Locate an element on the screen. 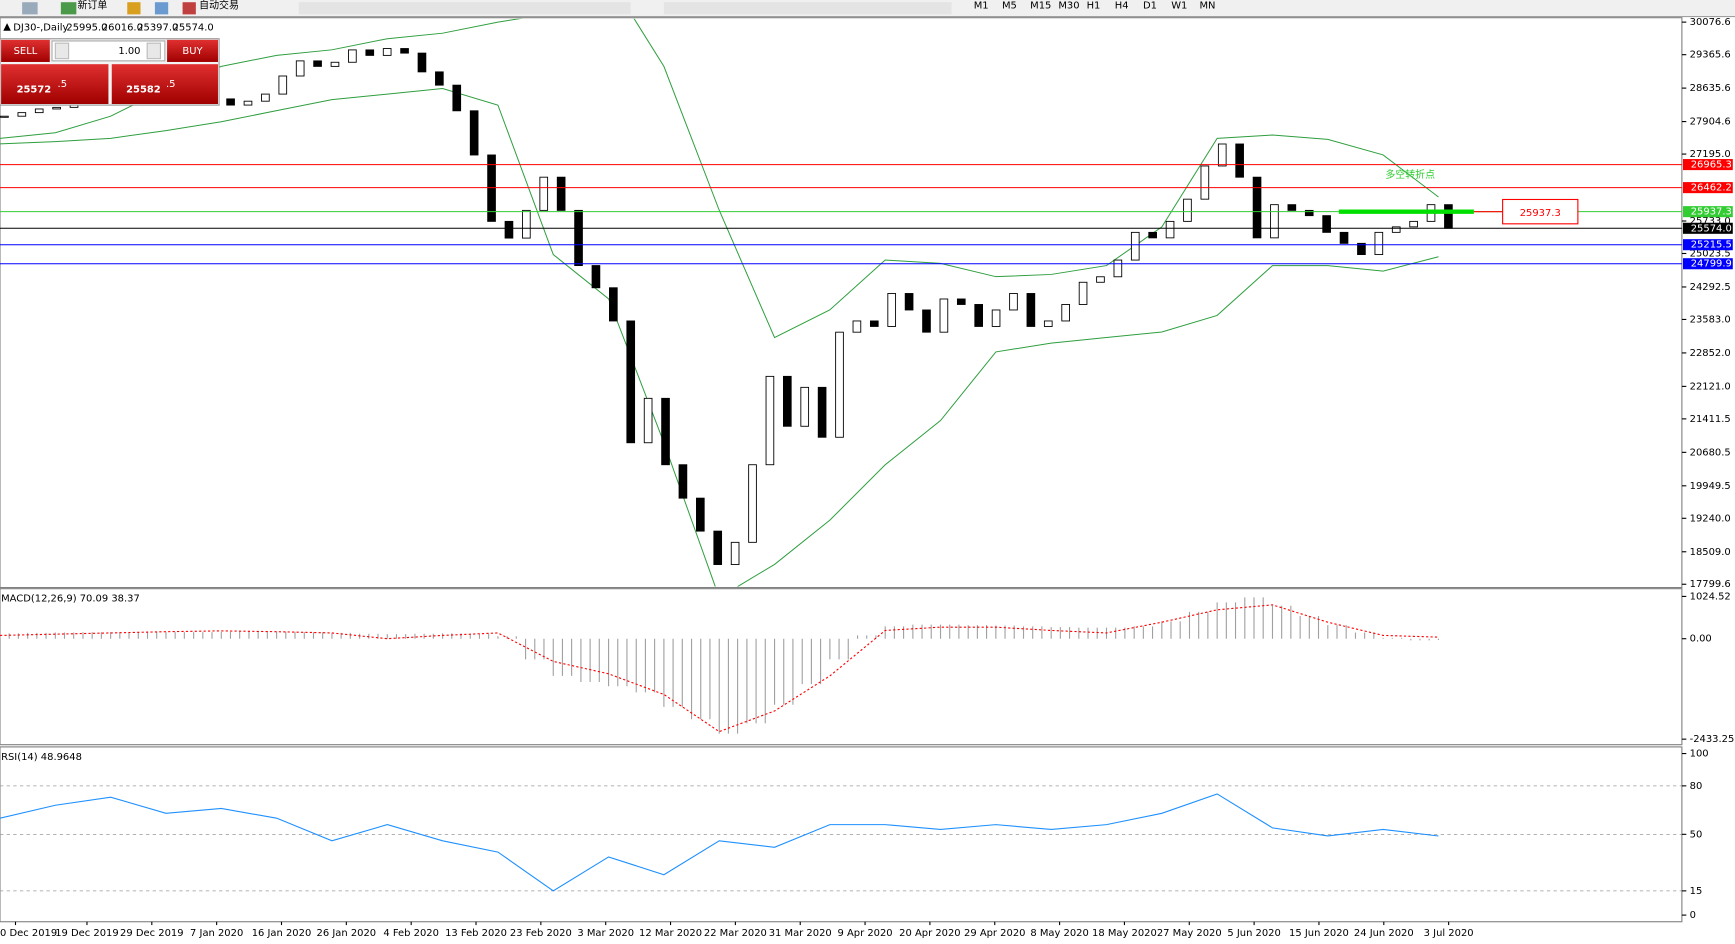 The image size is (1735, 944). x-tick-label: 22 Mar 2020 is located at coordinates (735, 933).